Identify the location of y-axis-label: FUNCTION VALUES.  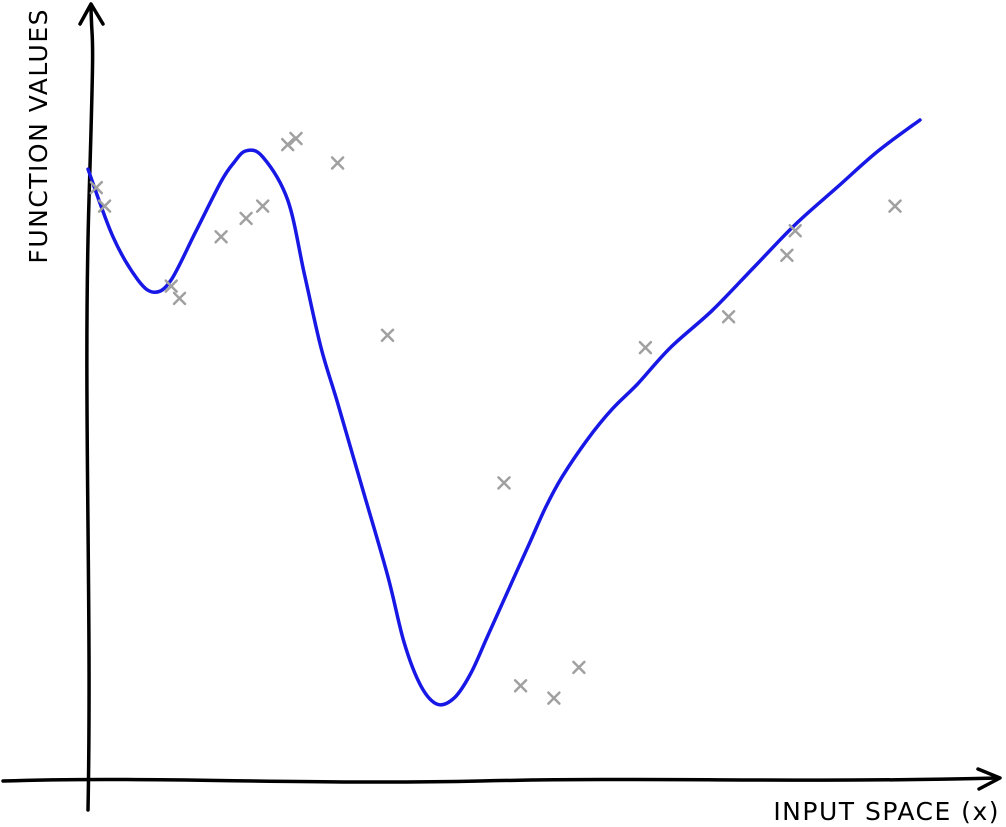
(38, 136).